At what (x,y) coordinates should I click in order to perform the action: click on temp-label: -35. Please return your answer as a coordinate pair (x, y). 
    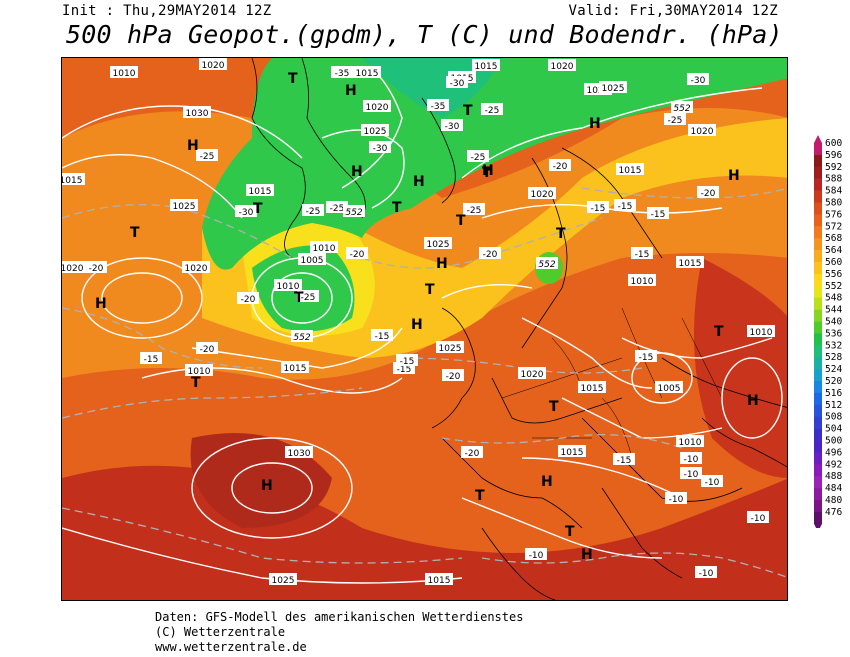
    Looking at the image, I should click on (342, 72).